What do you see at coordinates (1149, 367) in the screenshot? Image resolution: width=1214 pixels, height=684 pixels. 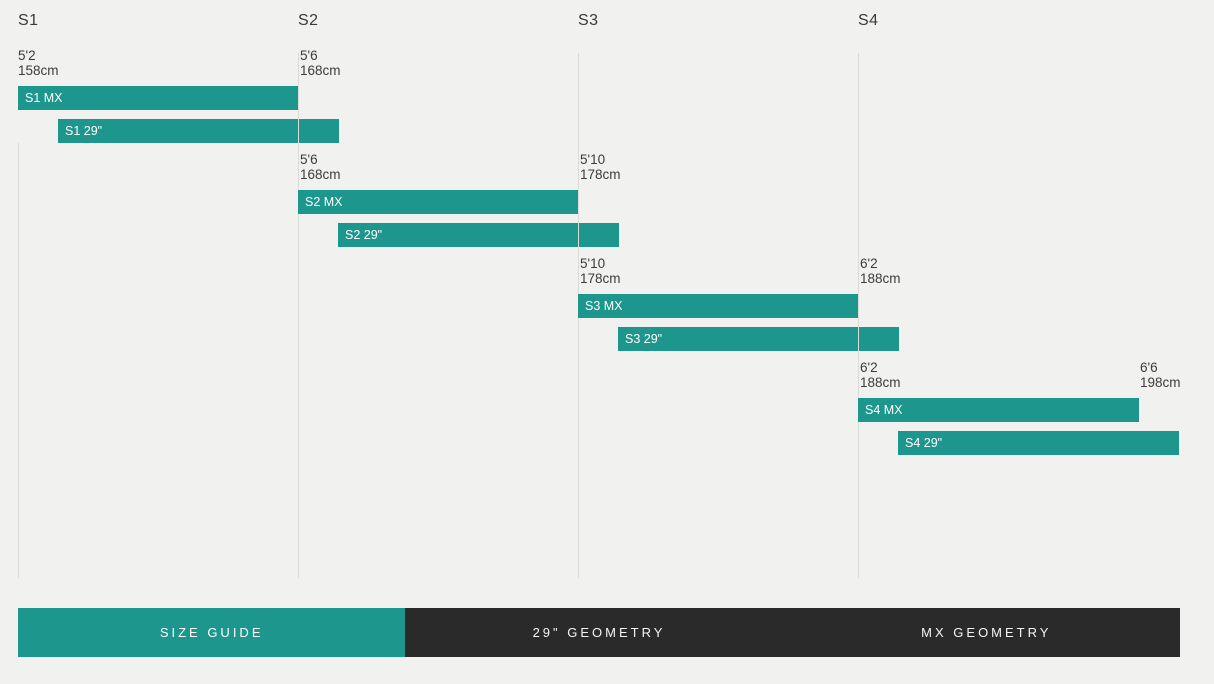 I see `height-imperial-label: 6'6` at bounding box center [1149, 367].